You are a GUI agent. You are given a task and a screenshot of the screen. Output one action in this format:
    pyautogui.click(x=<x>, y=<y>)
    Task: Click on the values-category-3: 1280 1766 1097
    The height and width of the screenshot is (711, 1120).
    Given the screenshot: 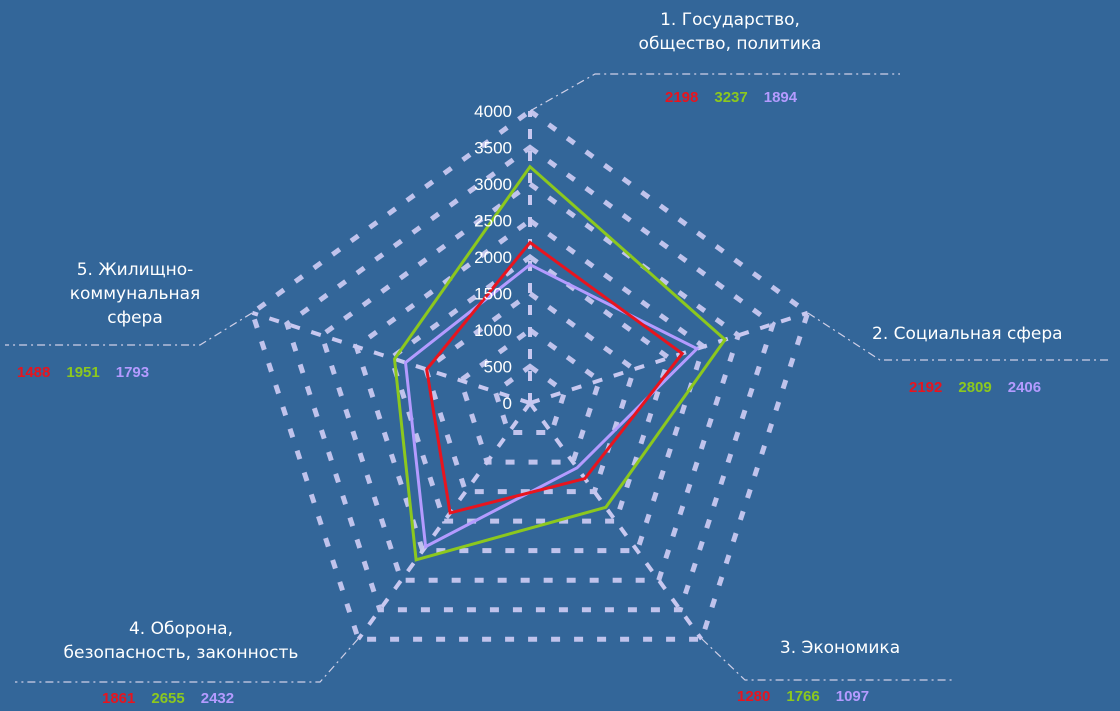 What is the action you would take?
    pyautogui.click(x=803, y=696)
    